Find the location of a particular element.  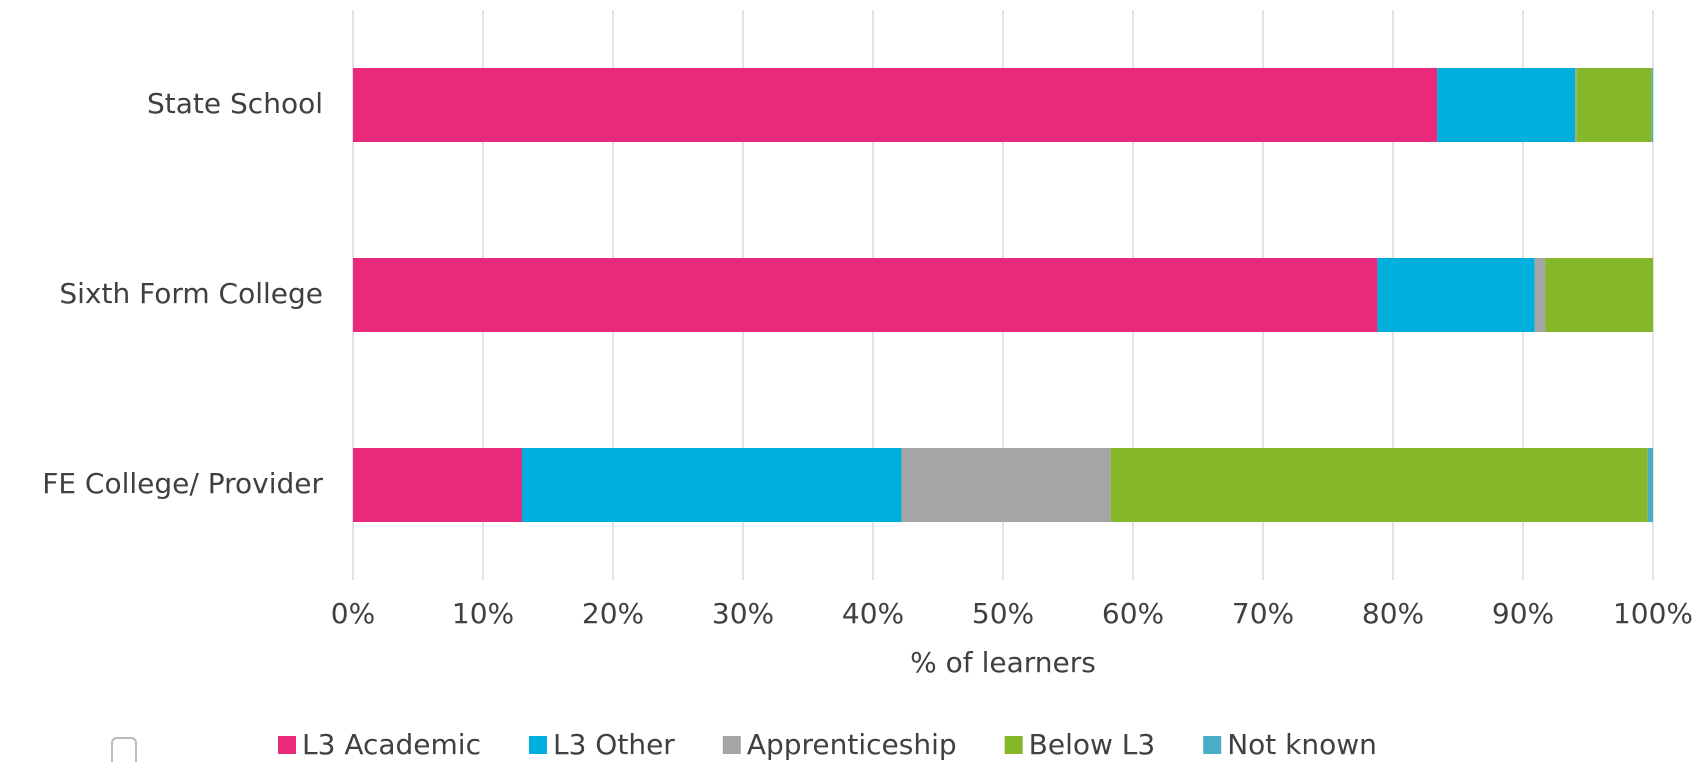

legend-label: Not known is located at coordinates (1302, 744).